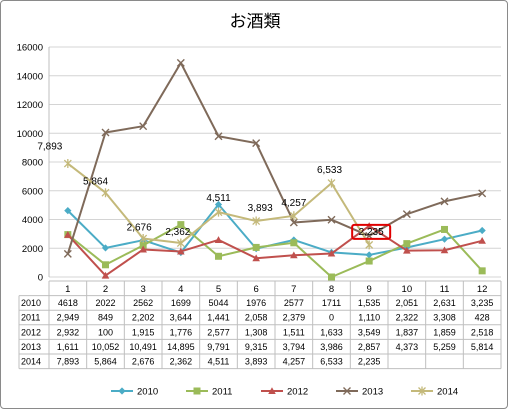 This screenshot has width=508, height=410. I want to click on data-label: 2,676, so click(139, 228).